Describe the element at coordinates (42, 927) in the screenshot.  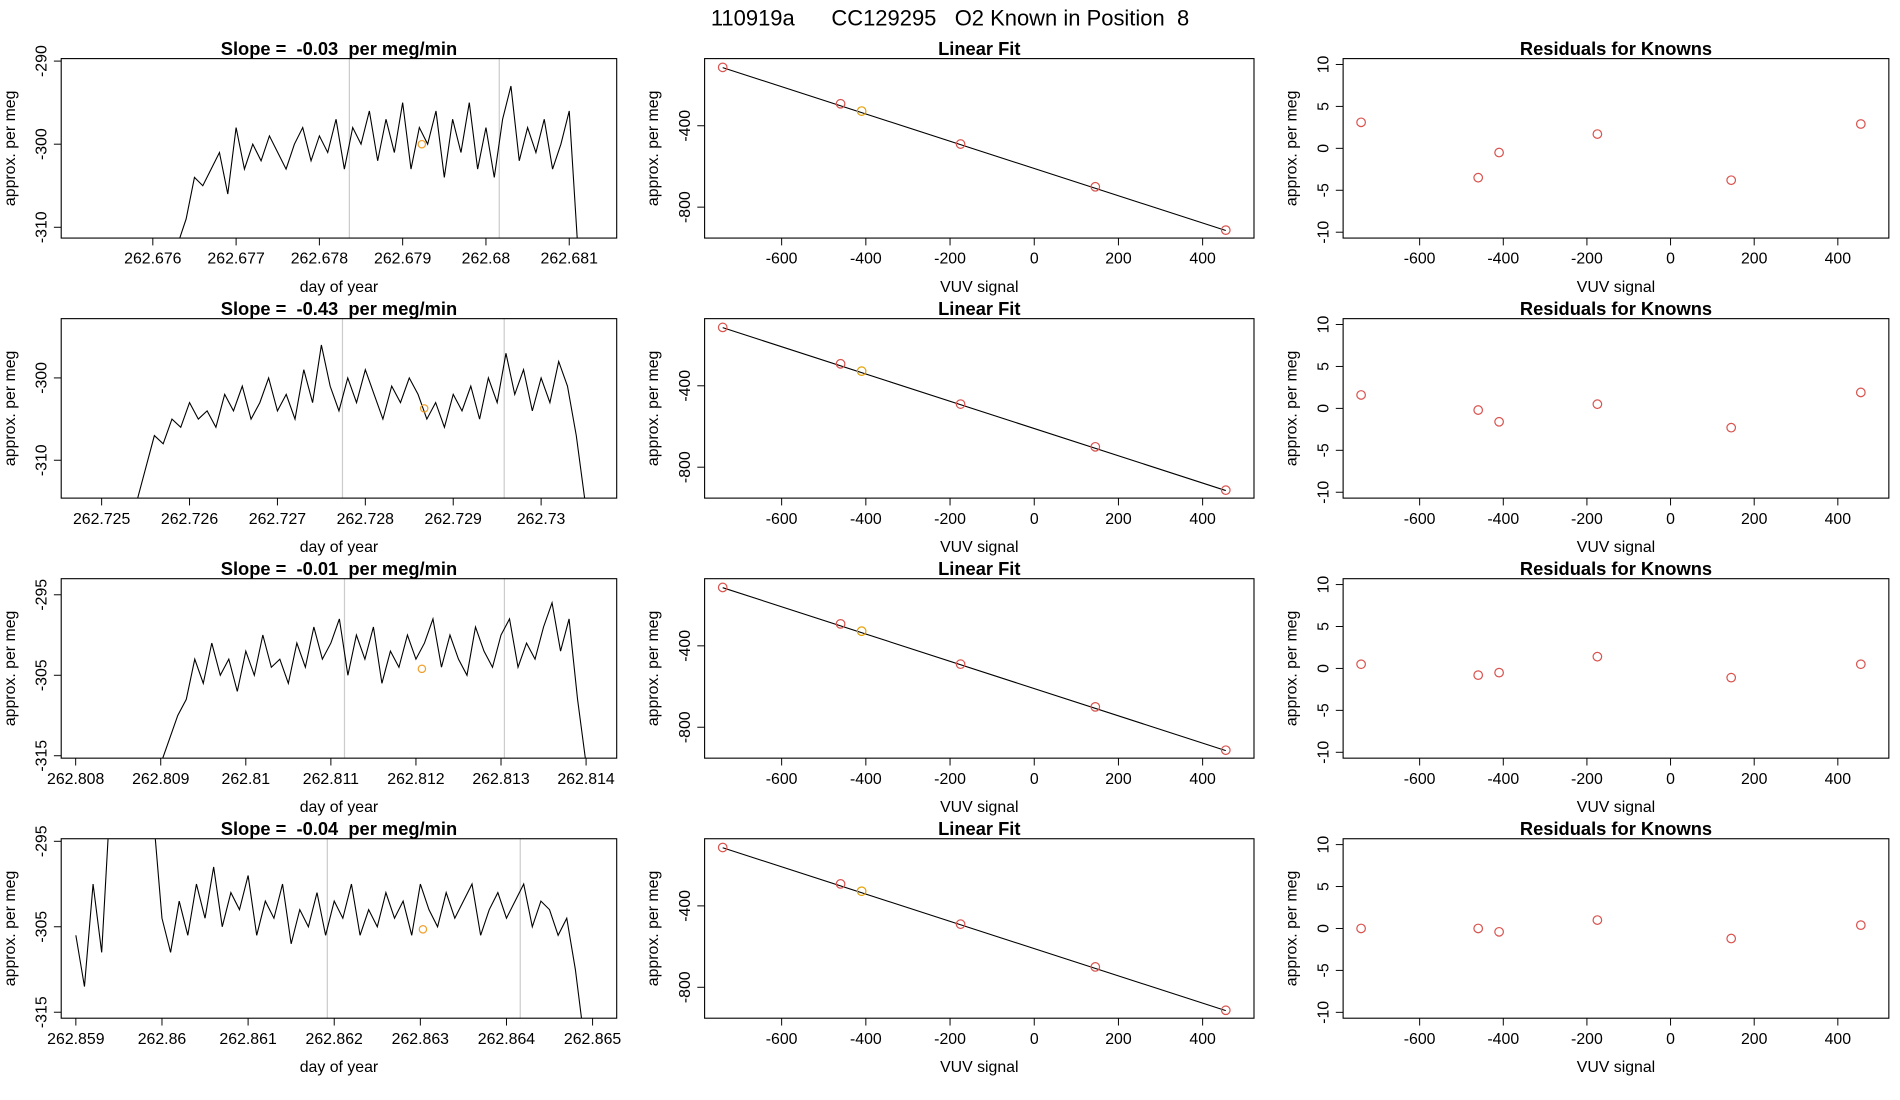
I see `y-tick-label: -305` at that location.